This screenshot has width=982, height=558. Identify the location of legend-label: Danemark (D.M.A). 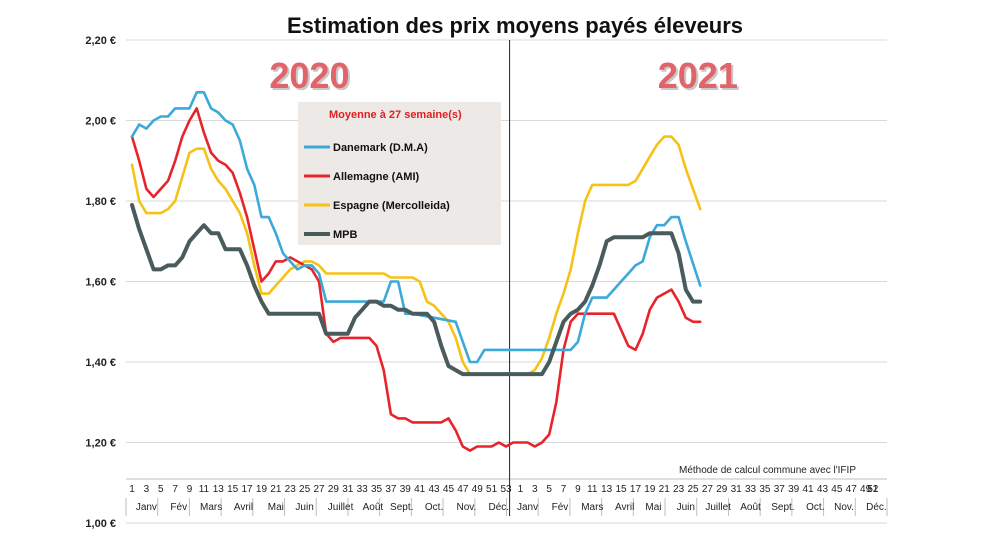
(380, 148).